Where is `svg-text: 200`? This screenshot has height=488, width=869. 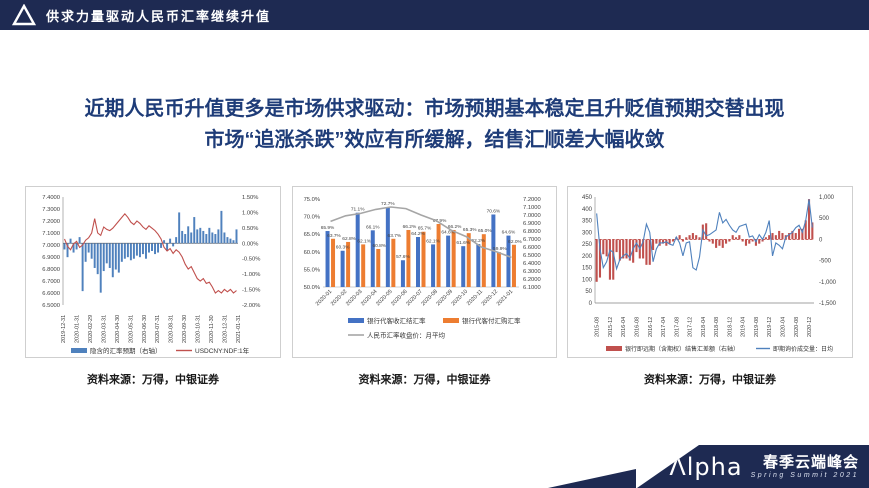 svg-text: 200 is located at coordinates (587, 257).